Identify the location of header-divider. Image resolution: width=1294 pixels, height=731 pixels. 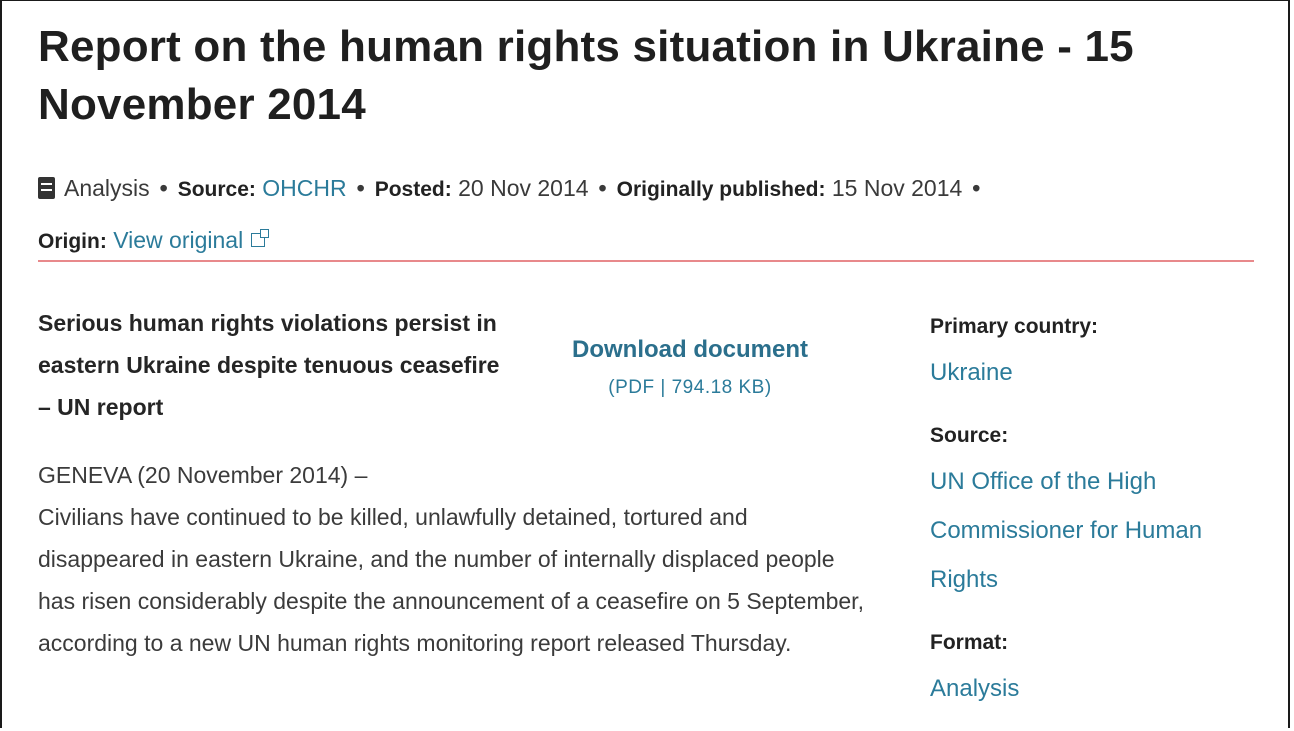
(646, 261).